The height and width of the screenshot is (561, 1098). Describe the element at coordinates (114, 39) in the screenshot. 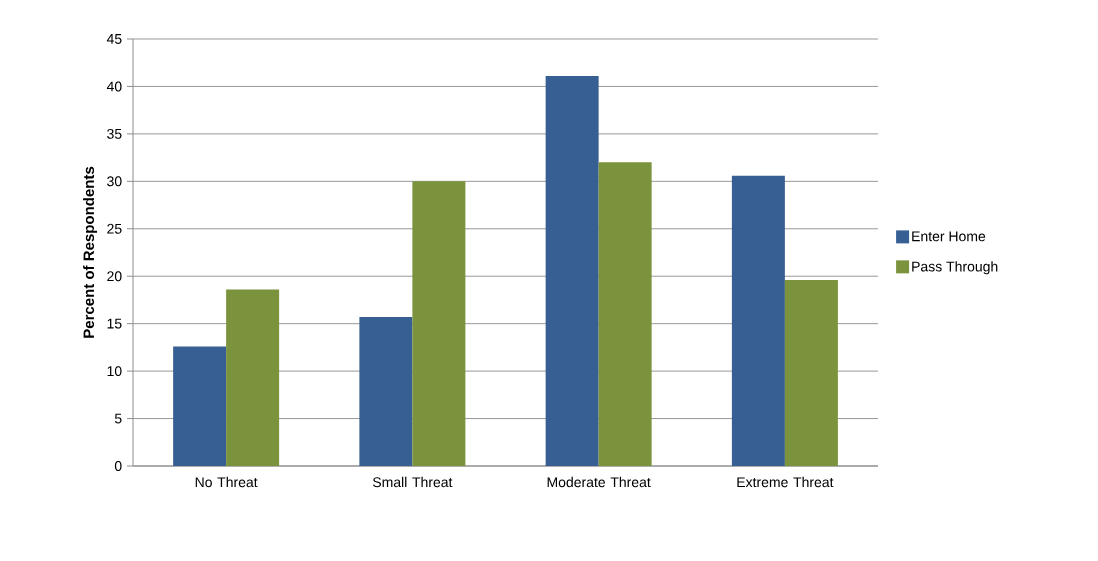

I see `y-tick-label: 45` at that location.